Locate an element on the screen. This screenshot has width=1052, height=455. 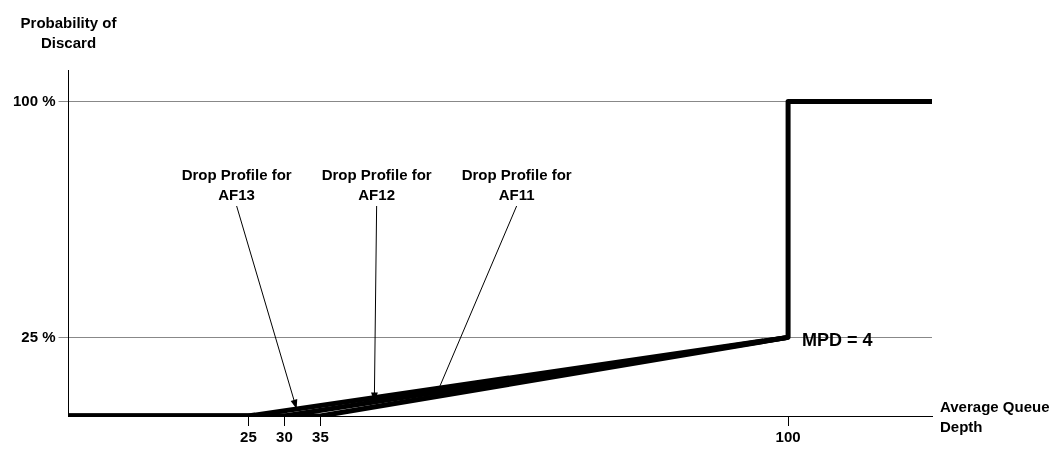
annotation: Drop Profile for AF13 is located at coordinates (236, 184).